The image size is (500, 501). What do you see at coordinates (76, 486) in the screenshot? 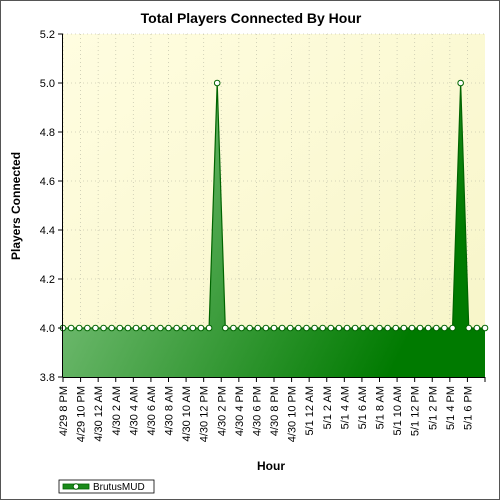
I see `legend-marker` at bounding box center [76, 486].